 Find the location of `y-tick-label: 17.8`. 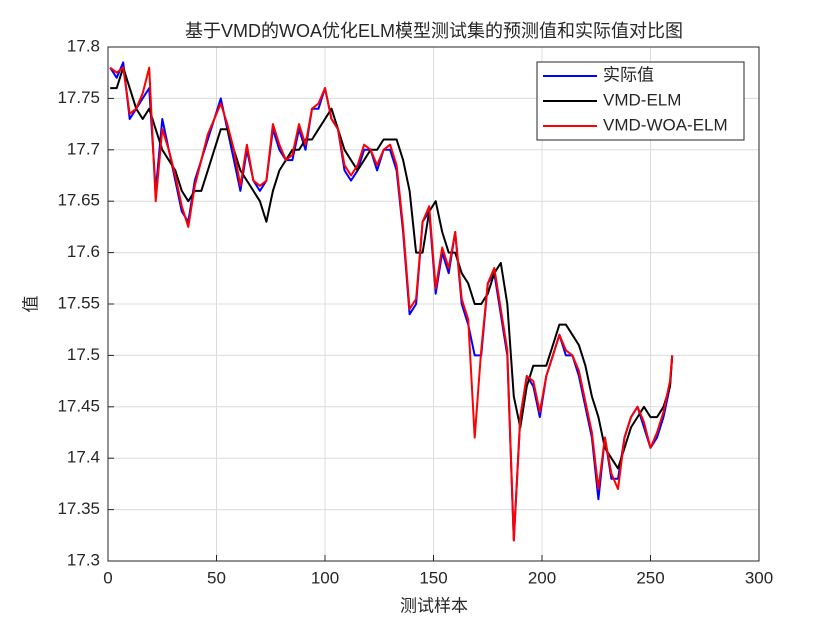

y-tick-label: 17.8 is located at coordinates (83, 45).